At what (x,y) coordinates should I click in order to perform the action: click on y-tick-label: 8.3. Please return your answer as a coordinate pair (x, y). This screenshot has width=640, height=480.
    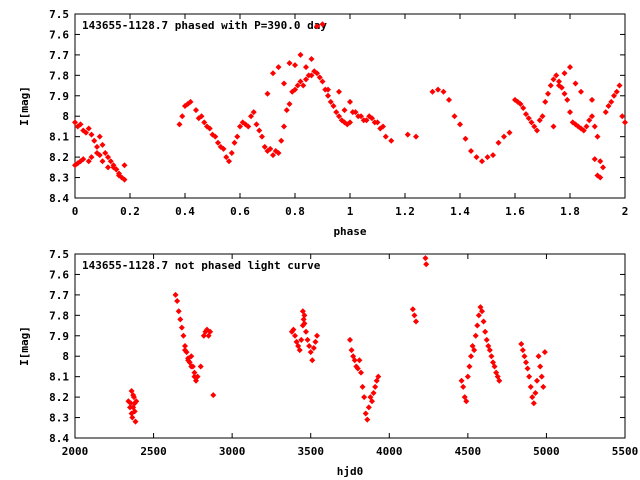
    Looking at the image, I should click on (59, 418).